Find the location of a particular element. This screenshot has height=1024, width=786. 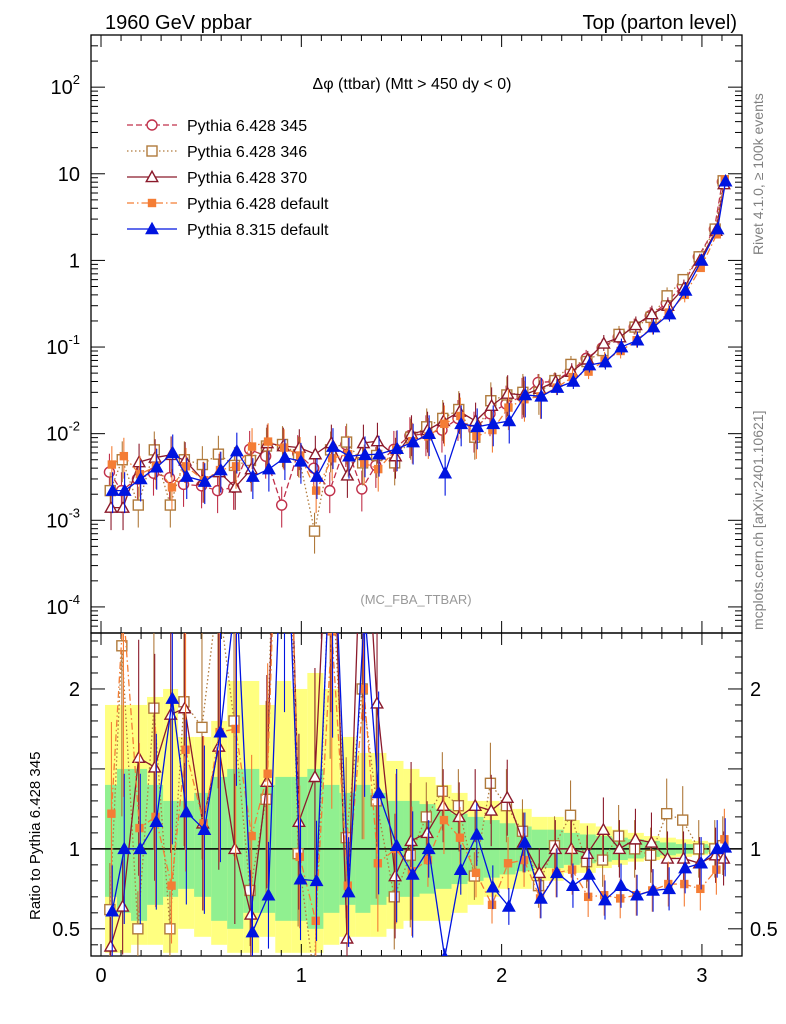

y-tick-label: 2 is located at coordinates (74, 690).